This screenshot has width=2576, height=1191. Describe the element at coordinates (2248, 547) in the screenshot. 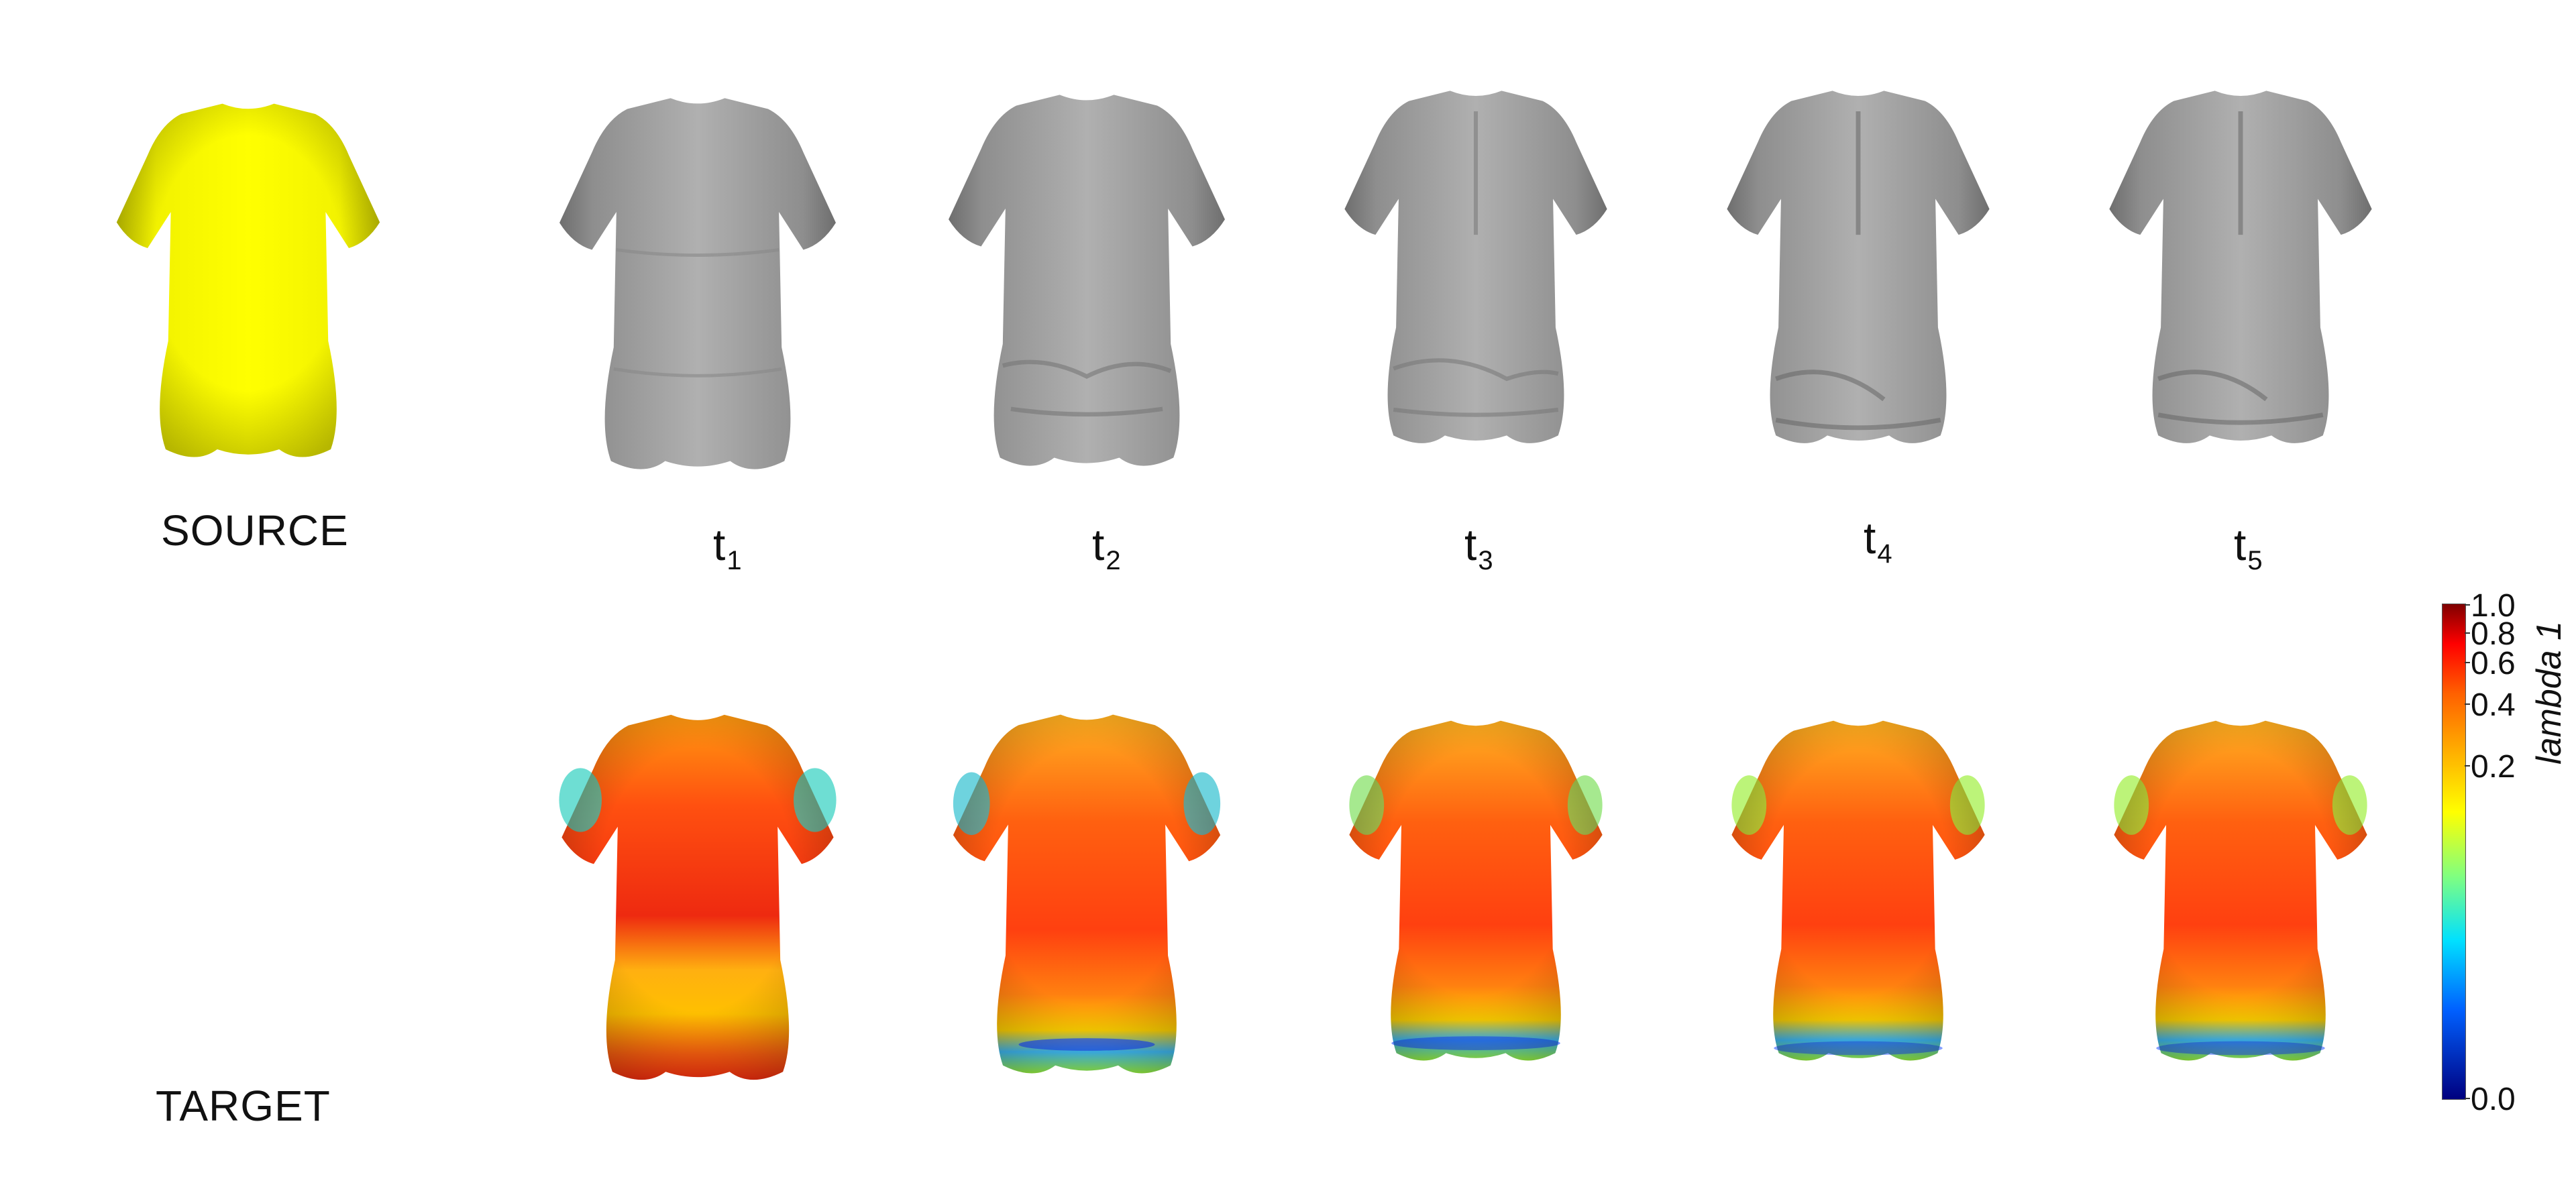

I see `label-t5: t5` at that location.